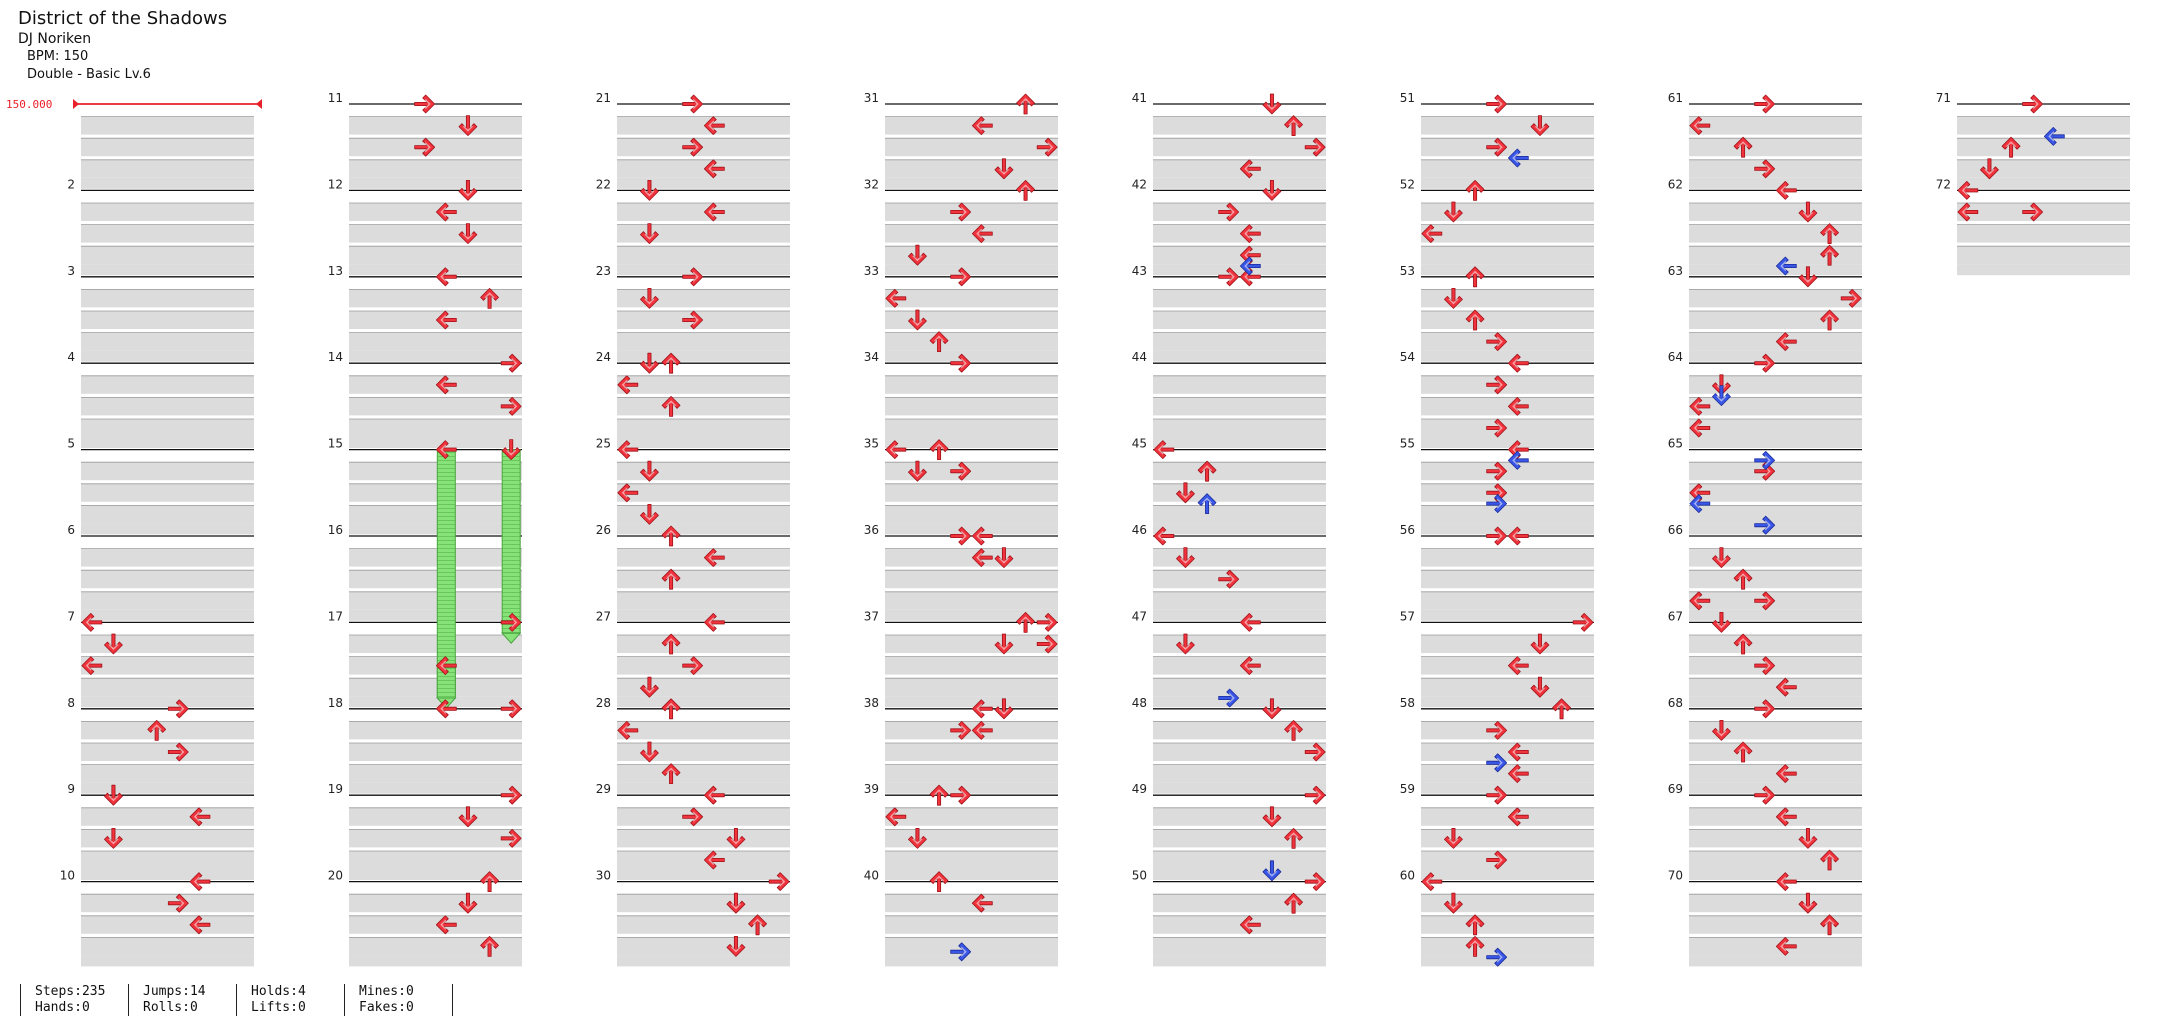  Describe the element at coordinates (1675, 357) in the screenshot. I see `measure-number: 64` at that location.